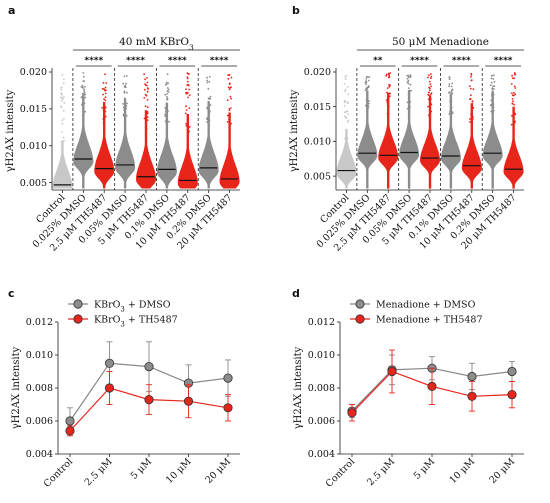  I want to click on panel-c-legend-suffix: + DMSO, so click(148, 305).